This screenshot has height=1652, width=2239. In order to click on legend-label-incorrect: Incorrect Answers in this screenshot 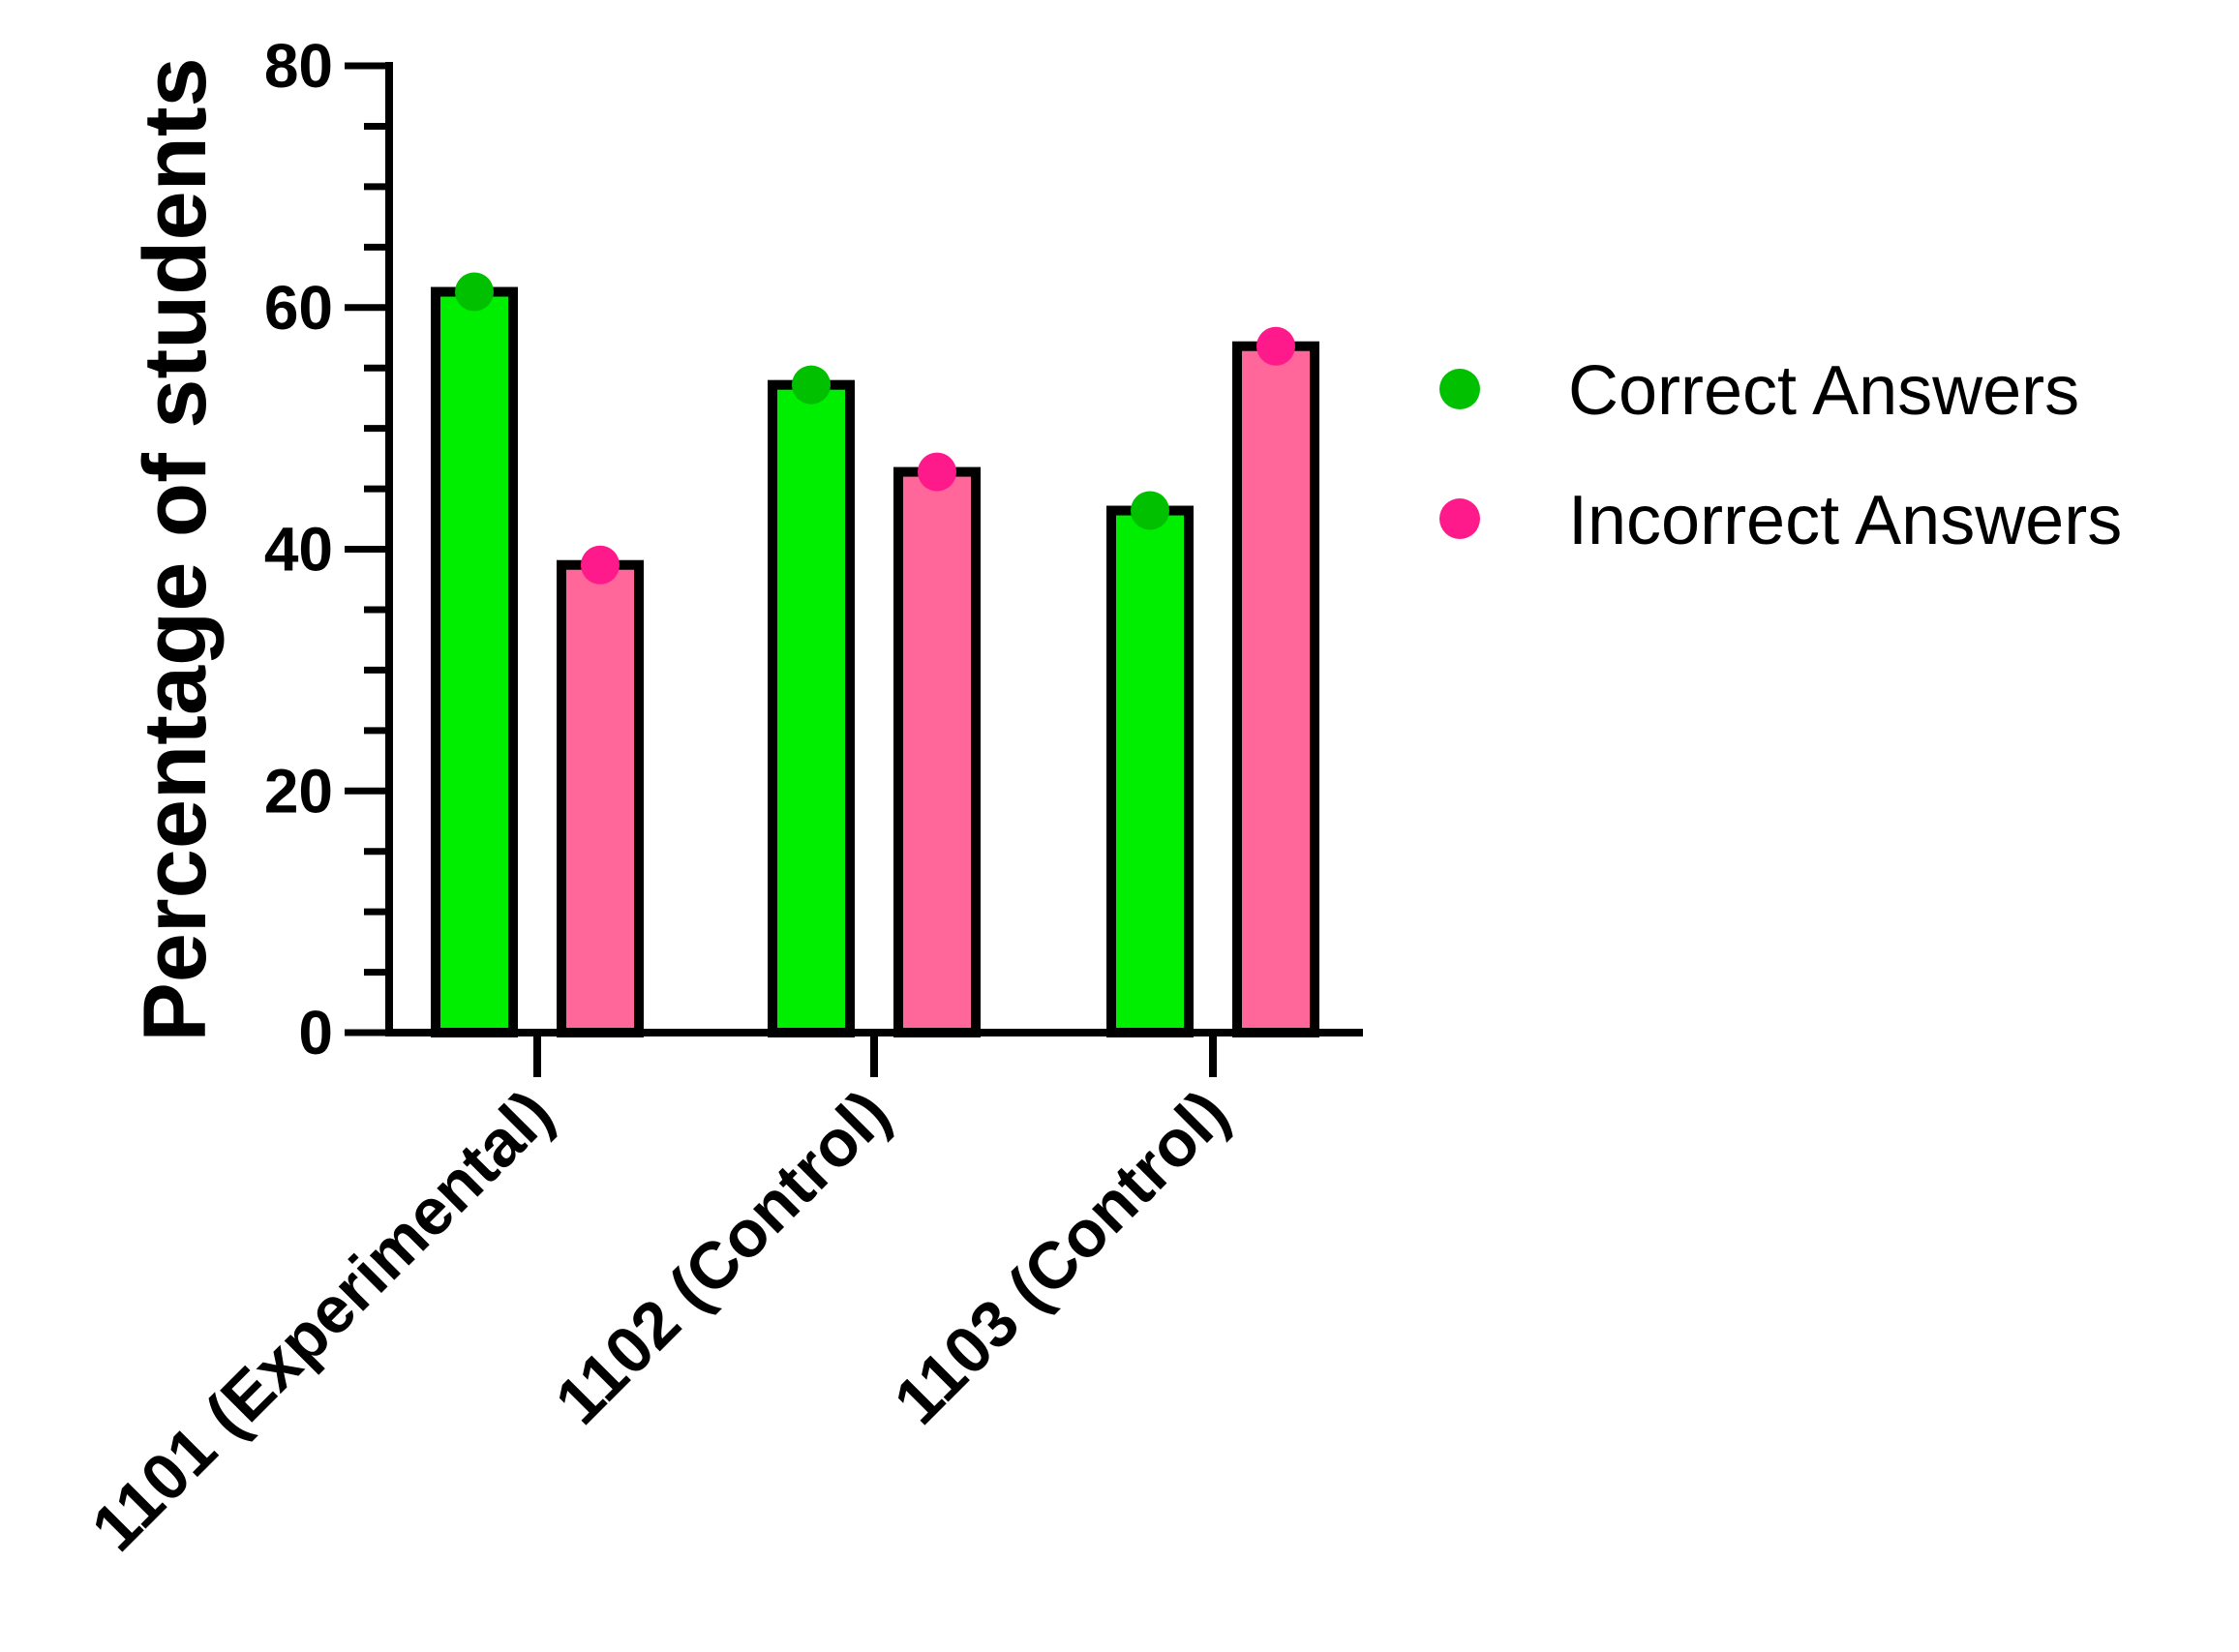, I will do `click(1845, 521)`.